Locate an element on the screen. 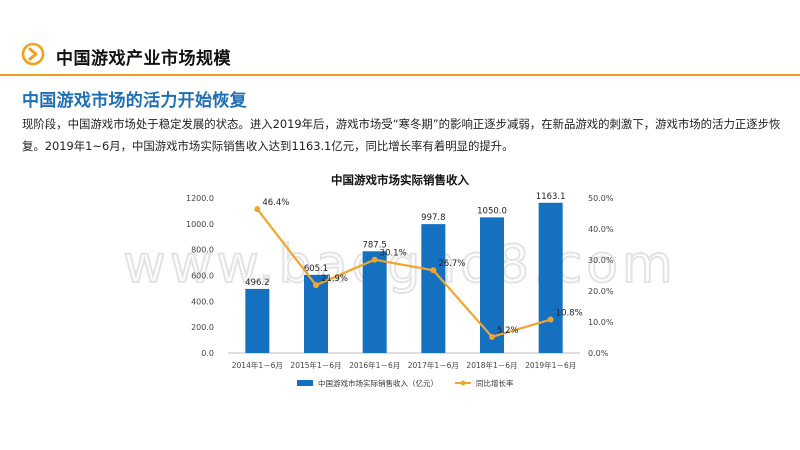  y-left-tick-label: 600.0 is located at coordinates (202, 276).